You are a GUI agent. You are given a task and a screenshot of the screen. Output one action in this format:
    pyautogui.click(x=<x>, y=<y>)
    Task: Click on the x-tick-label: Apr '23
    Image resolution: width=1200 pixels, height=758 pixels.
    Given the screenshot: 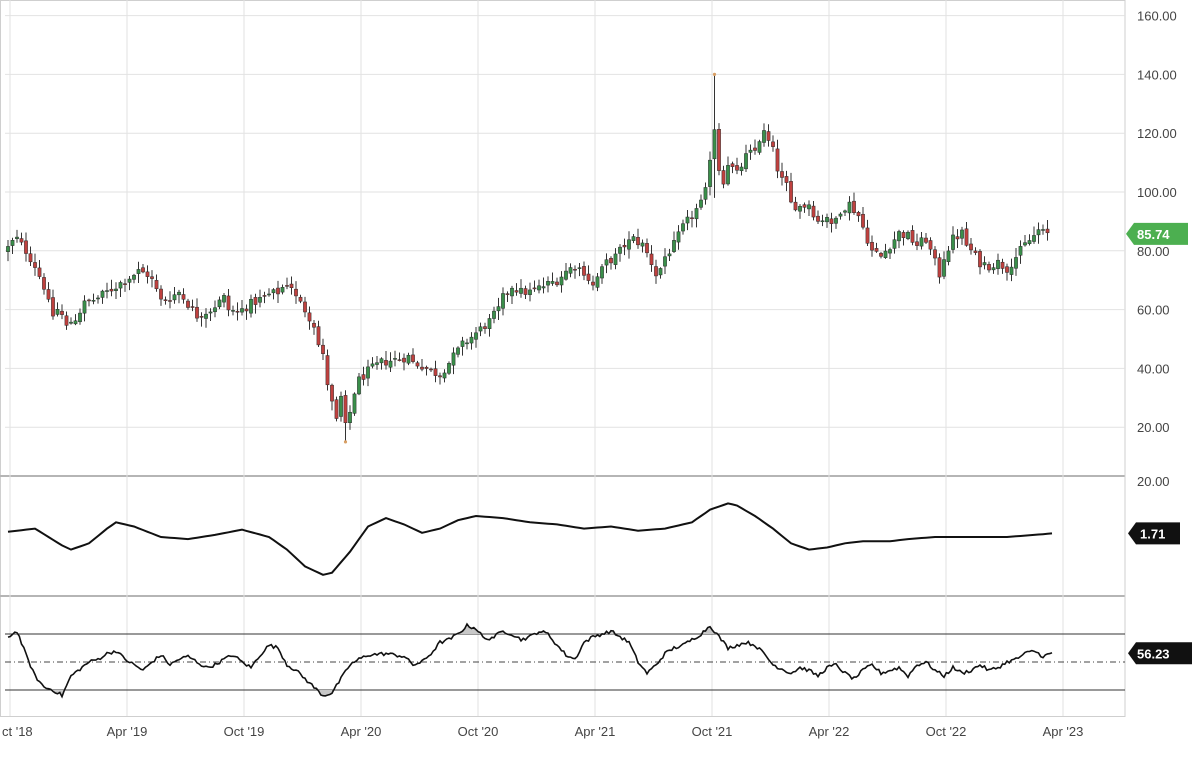 What is the action you would take?
    pyautogui.click(x=1063, y=731)
    